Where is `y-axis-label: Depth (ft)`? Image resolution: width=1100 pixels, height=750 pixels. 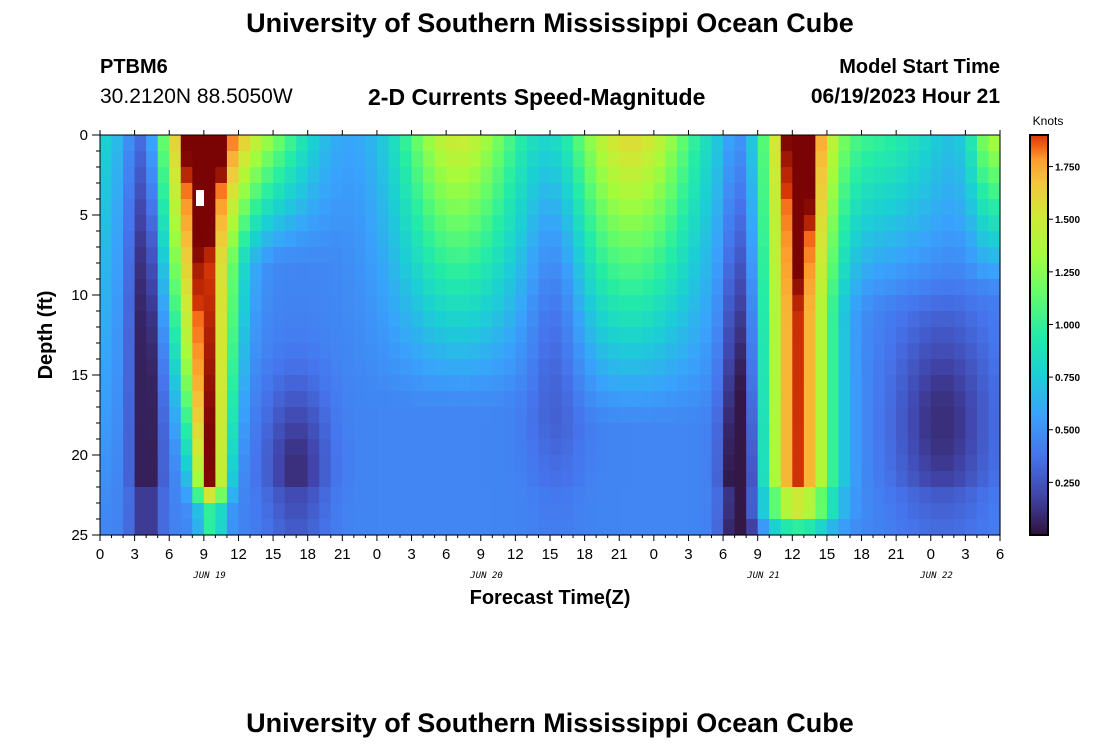
y-axis-label: Depth (ft) is located at coordinates (46, 335).